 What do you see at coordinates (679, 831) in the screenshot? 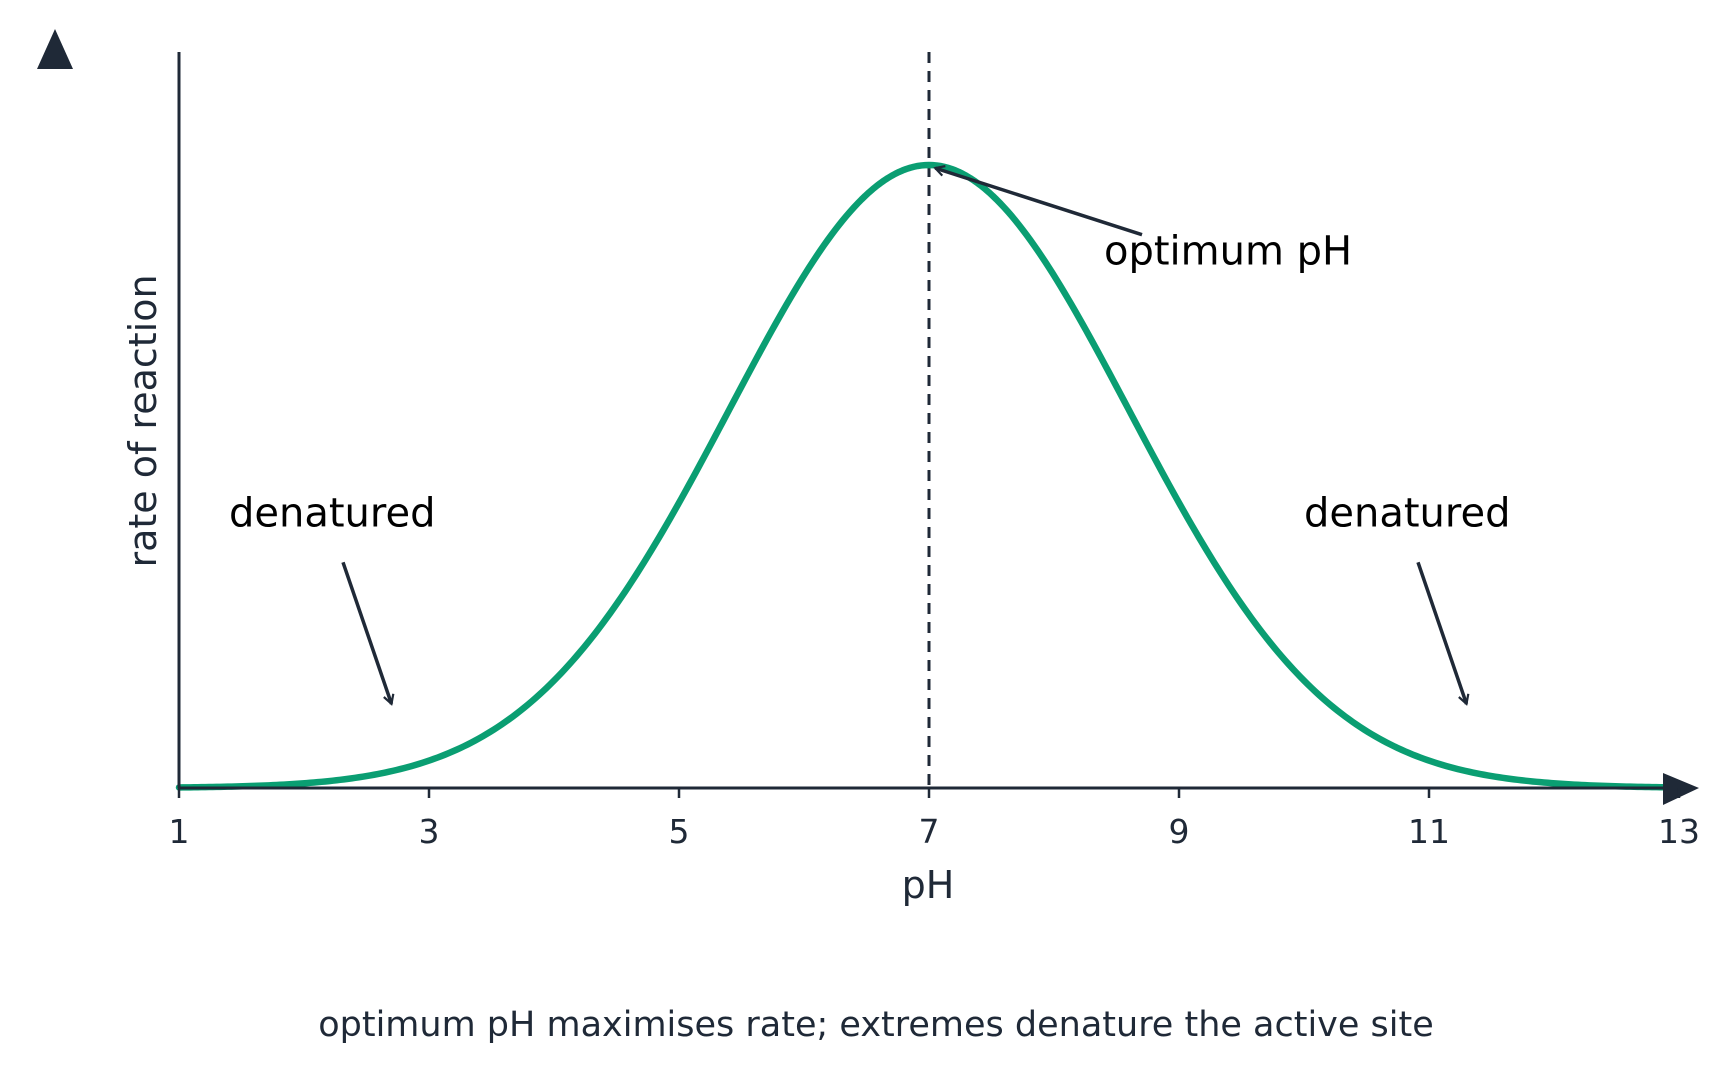
I see `x-tick-label-5: 5` at bounding box center [679, 831].